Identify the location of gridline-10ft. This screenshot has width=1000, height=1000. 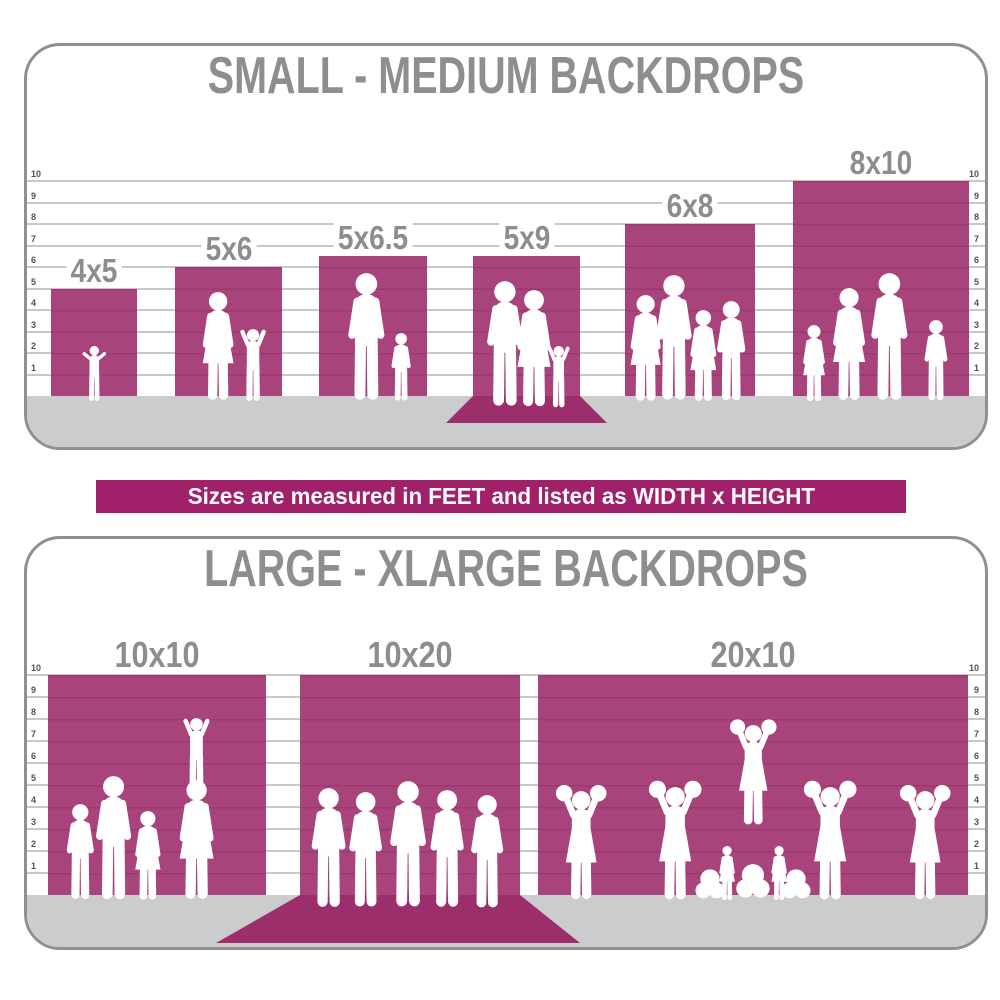
(506, 181).